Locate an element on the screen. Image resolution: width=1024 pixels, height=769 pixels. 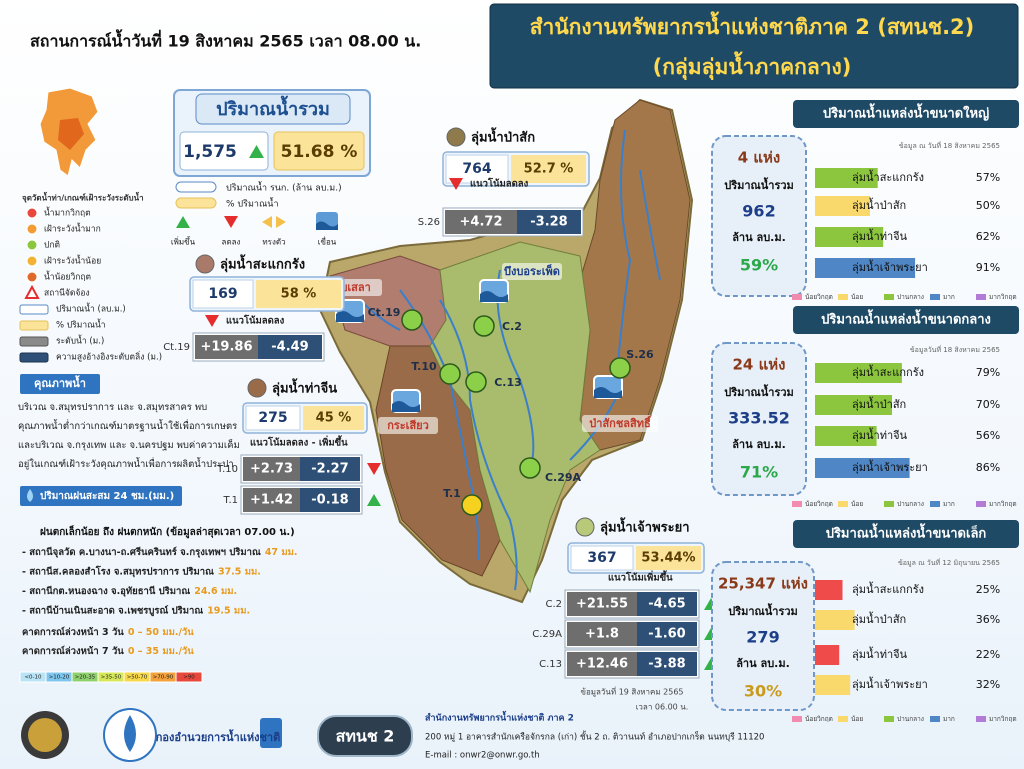
basin-volume: 367 is located at coordinates (601, 558).